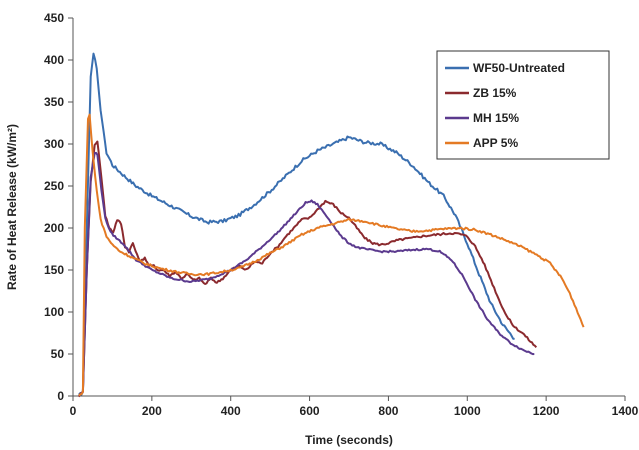  Describe the element at coordinates (388, 411) in the screenshot. I see `x-tick-label: 800` at that location.